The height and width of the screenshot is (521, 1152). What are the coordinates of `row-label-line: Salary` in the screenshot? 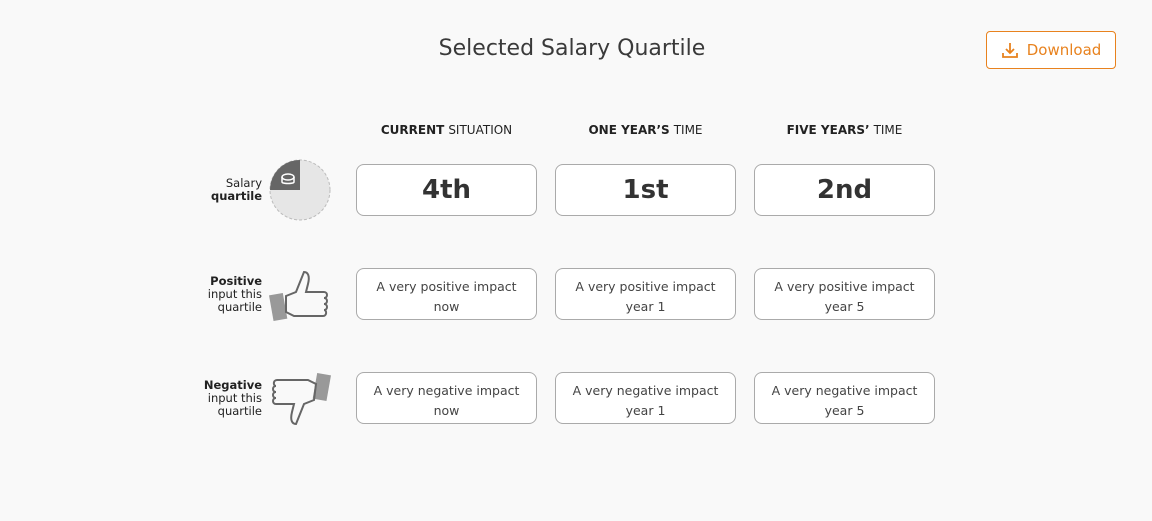 It's located at (243, 183).